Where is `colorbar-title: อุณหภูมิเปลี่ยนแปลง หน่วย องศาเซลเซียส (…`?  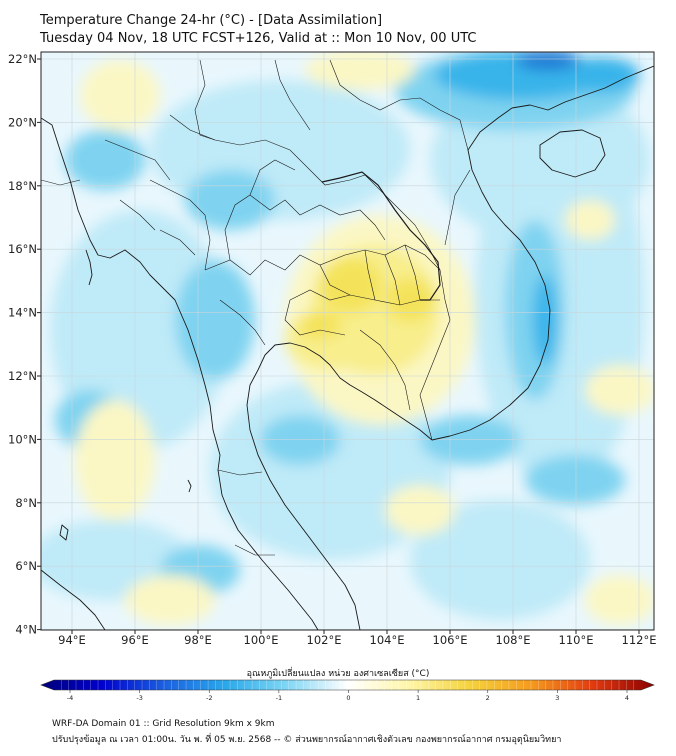
colorbar-title: อุณหภูมิเปลี่ยนแปลง หน่วย องศาเซลเซียส (… is located at coordinates (338, 674).